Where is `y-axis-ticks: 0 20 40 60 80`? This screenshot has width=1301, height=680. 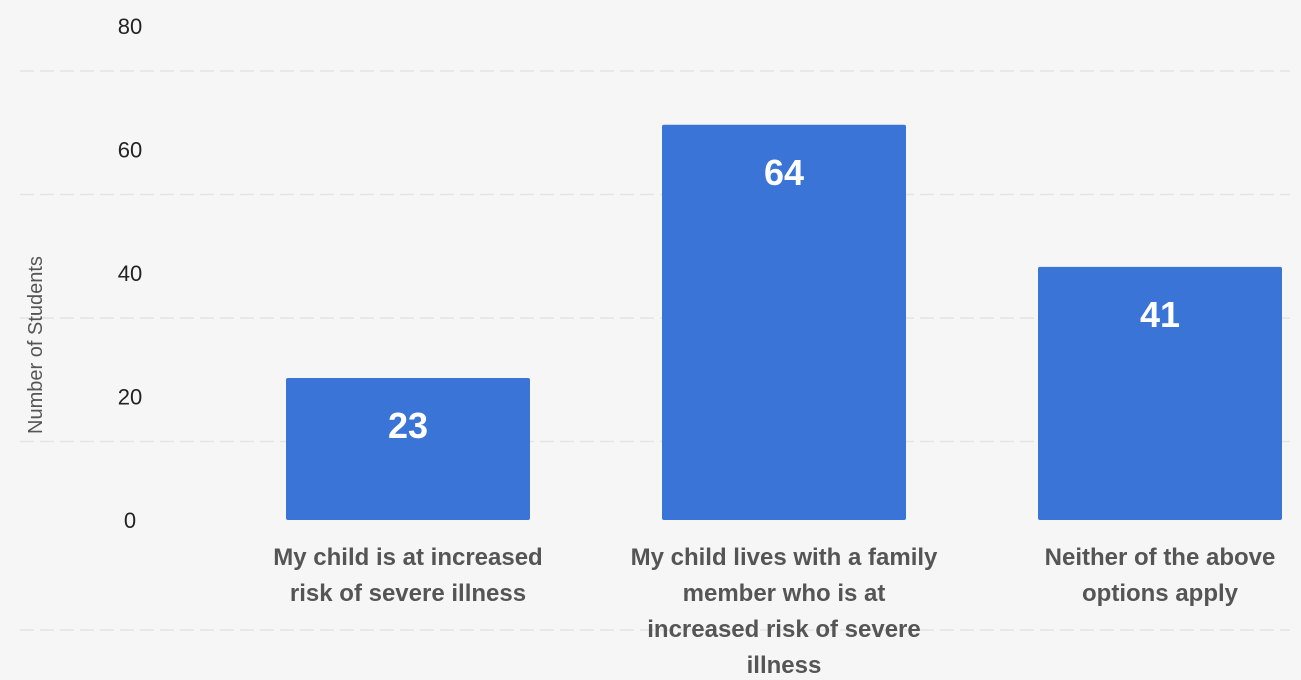 y-axis-ticks: 0 20 40 60 80 is located at coordinates (130, 273).